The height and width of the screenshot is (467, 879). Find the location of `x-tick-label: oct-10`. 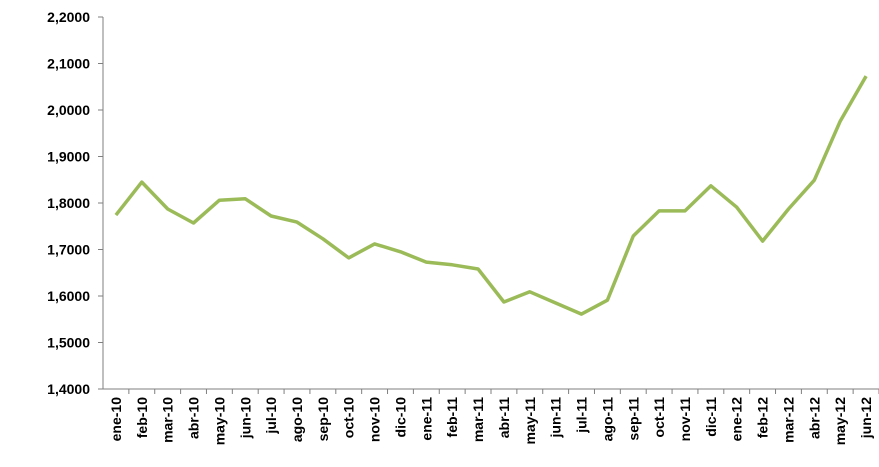

x-tick-label: oct-10 is located at coordinates (349, 417).